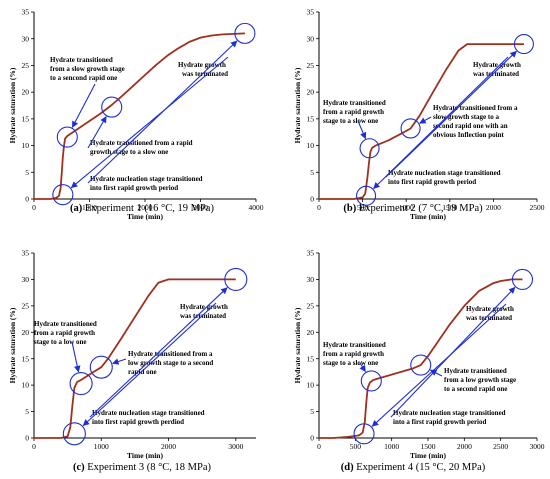 The width and height of the screenshot is (550, 479). I want to click on panel-a-caption-text: Experiment 1 (16 °C, 19 MPa), so click(150, 208).